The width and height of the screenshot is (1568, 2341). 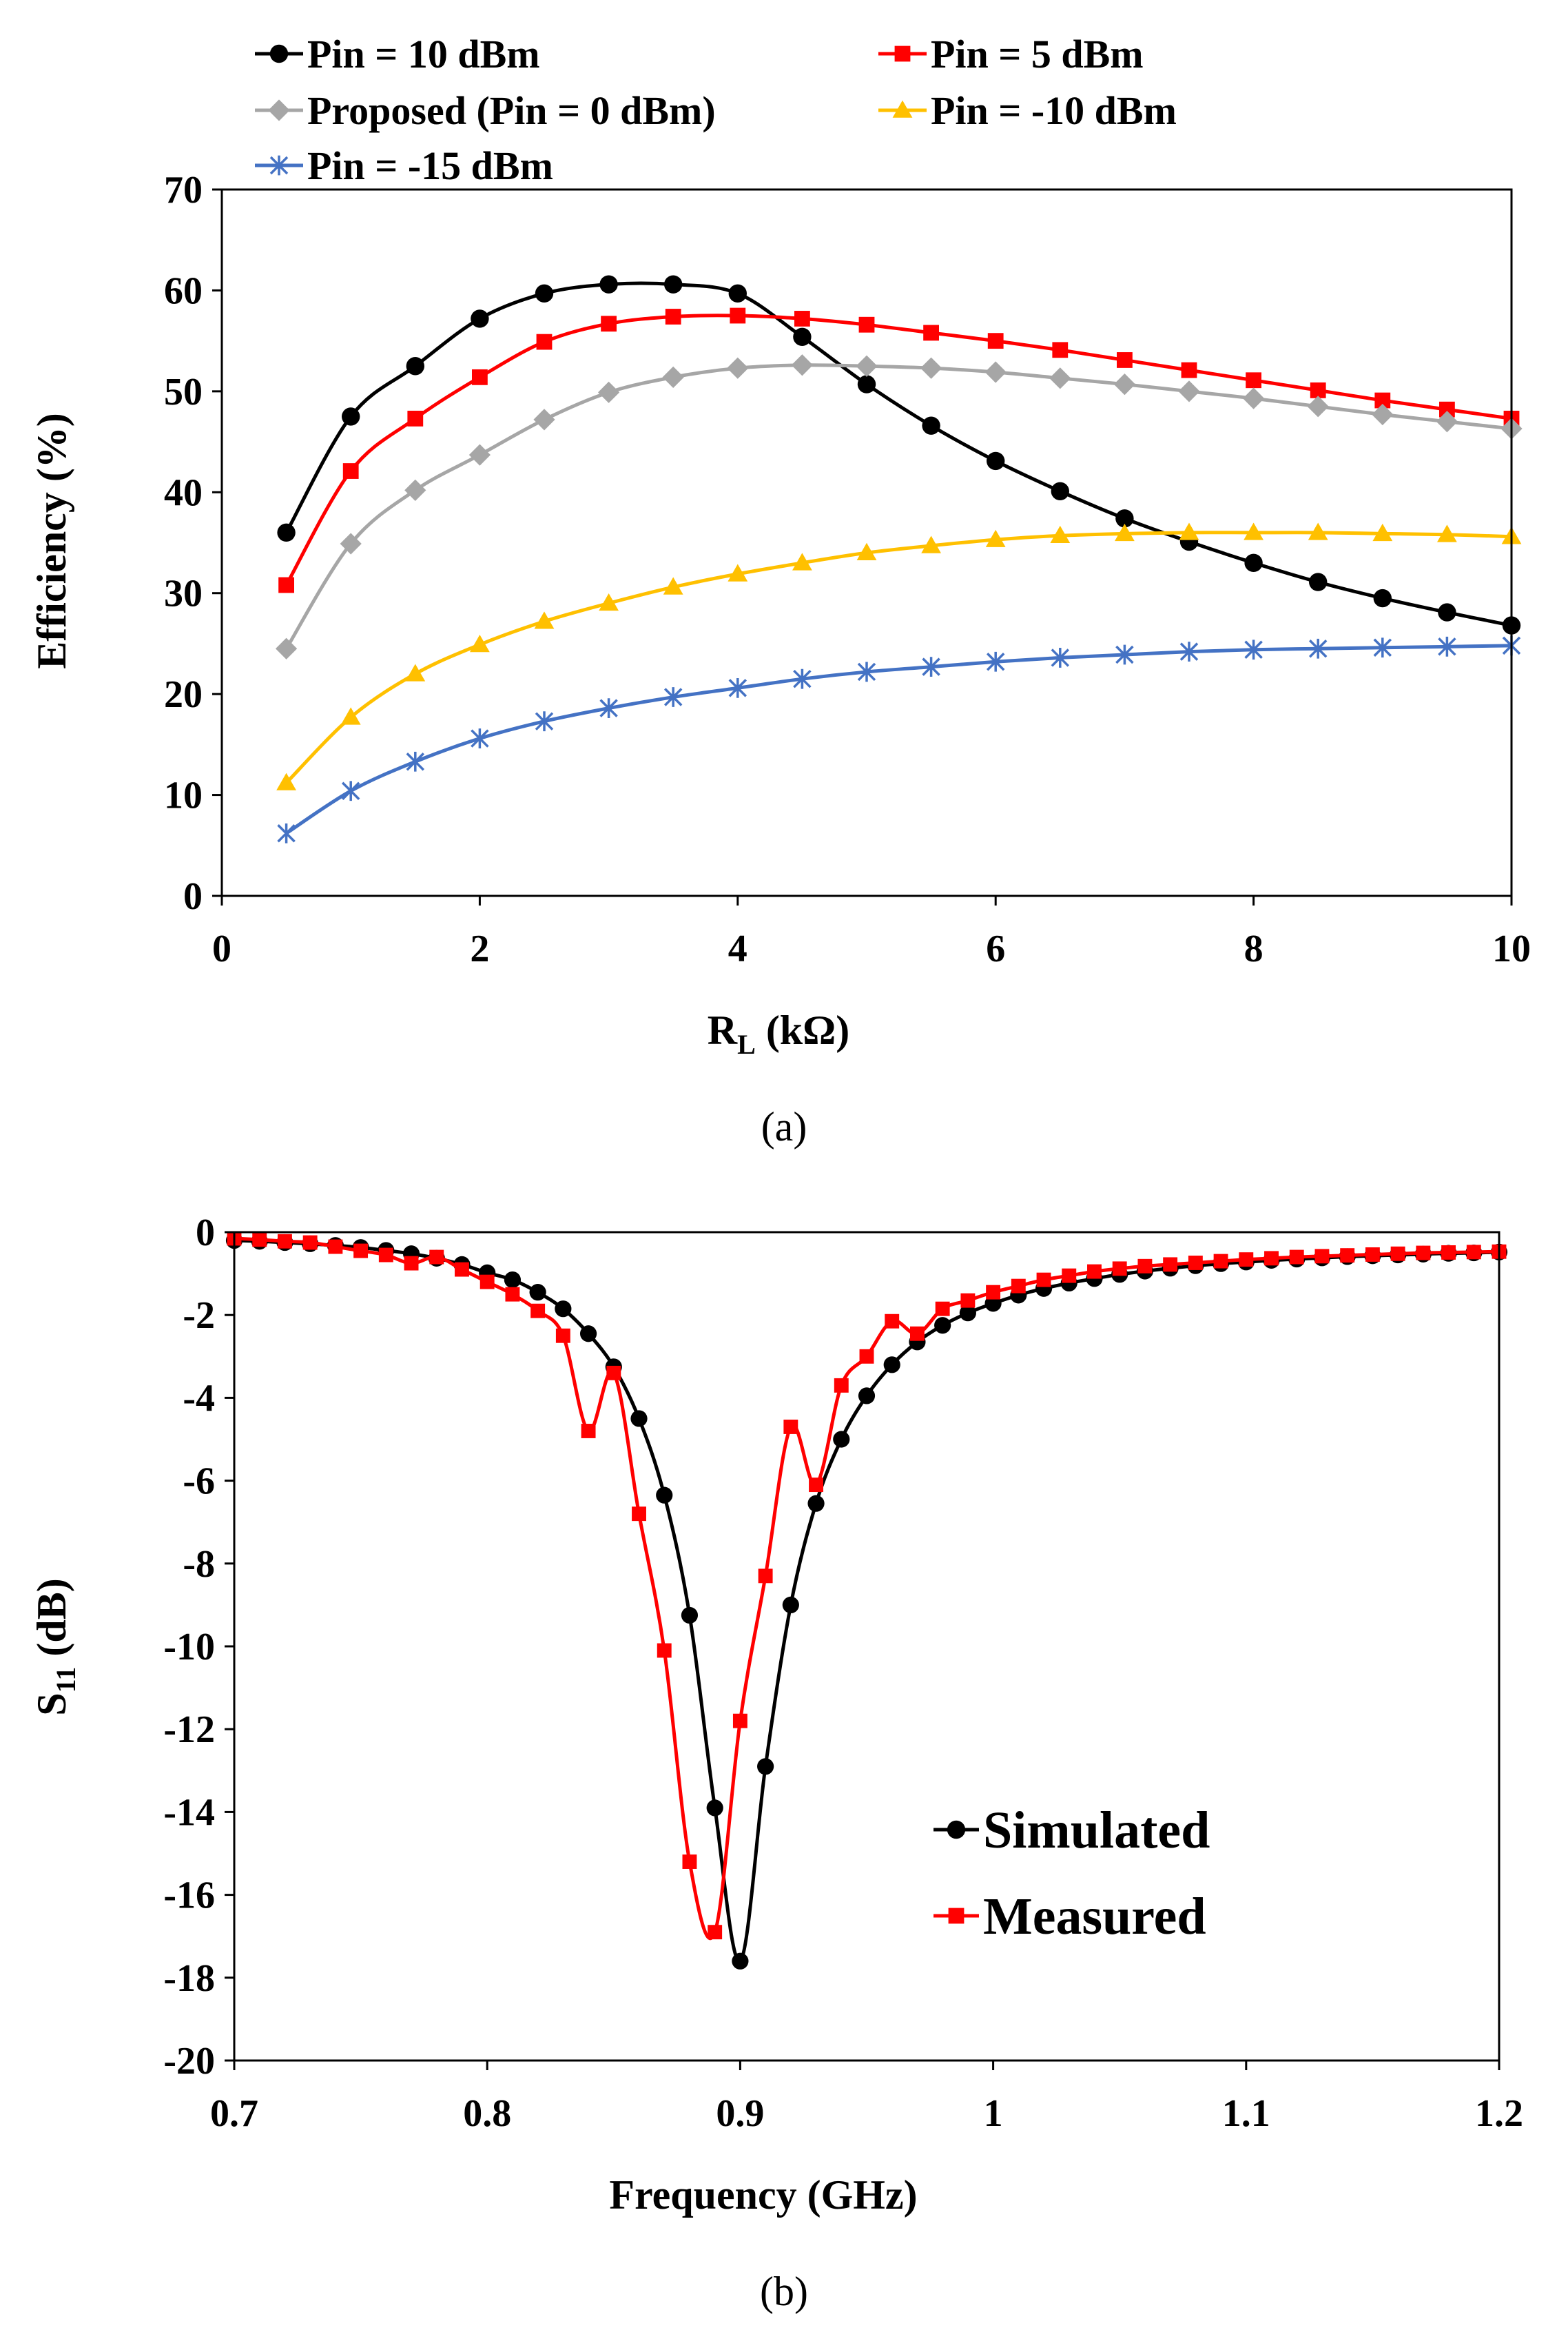 I want to click on b-y-tick-label: -4, so click(x=199, y=1398).